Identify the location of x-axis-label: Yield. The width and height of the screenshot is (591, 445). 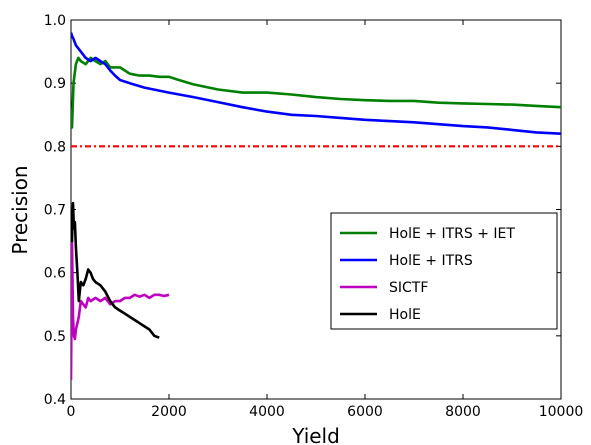
(315, 434).